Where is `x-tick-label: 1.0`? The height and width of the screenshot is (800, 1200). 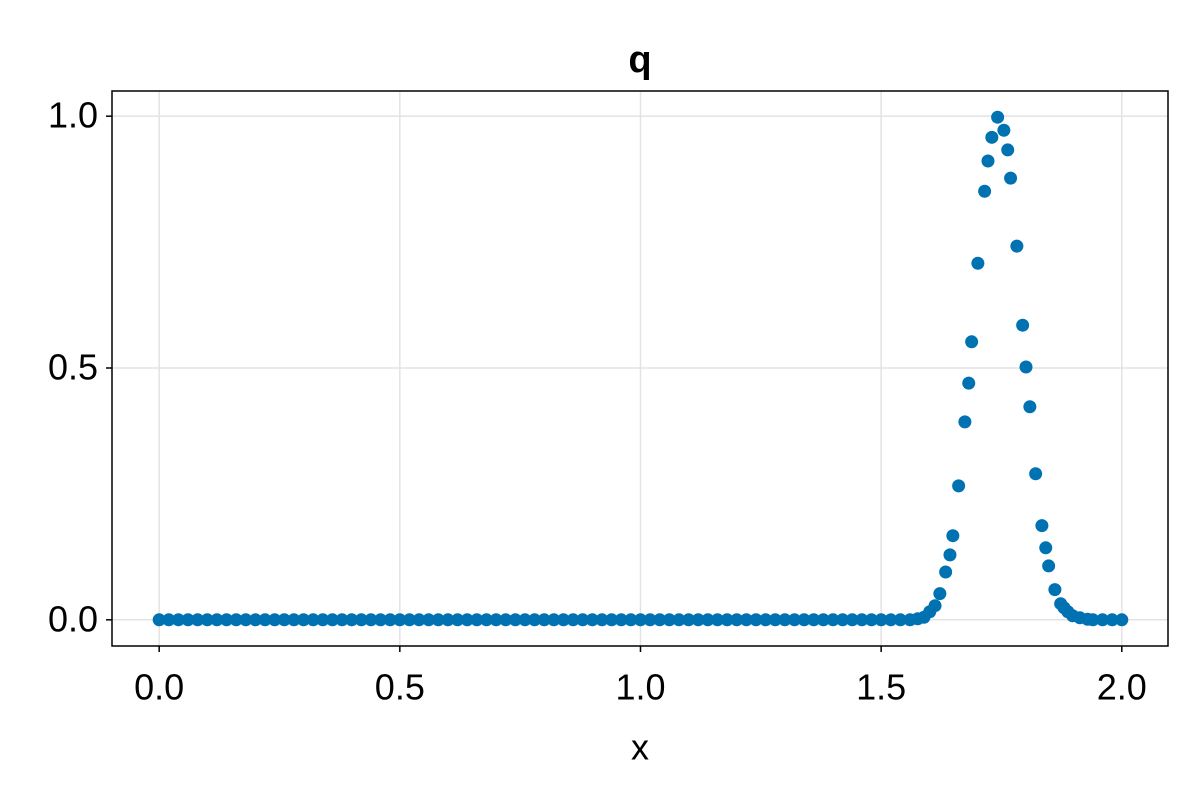
x-tick-label: 1.0 is located at coordinates (640, 687).